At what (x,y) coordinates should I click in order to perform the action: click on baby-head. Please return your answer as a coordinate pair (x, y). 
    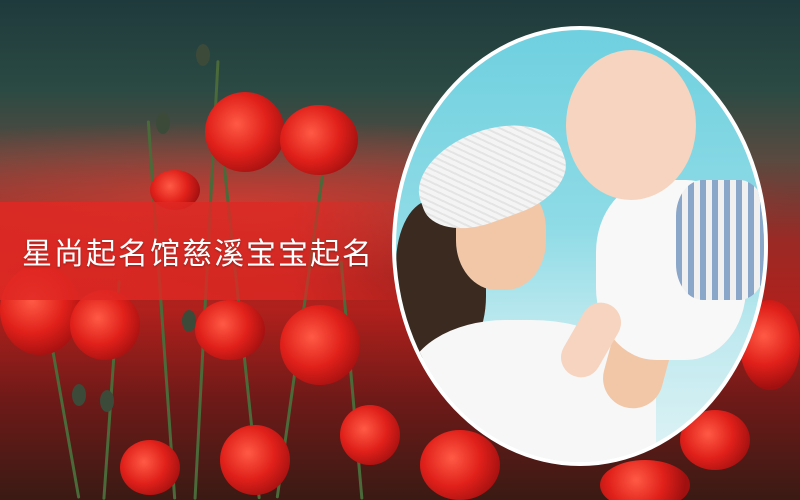
    Looking at the image, I should click on (631, 125).